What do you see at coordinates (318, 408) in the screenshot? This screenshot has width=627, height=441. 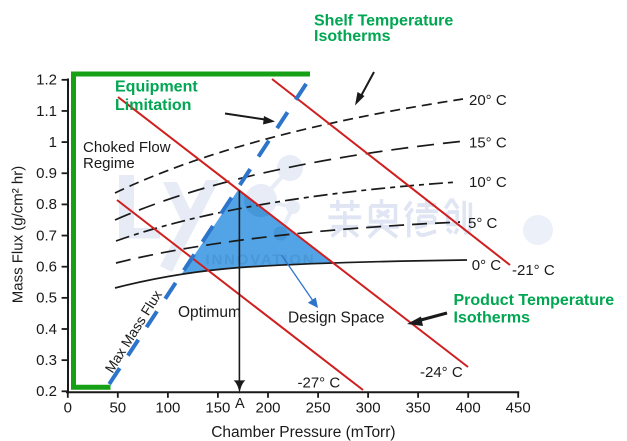 I see `svg-text: 250` at bounding box center [318, 408].